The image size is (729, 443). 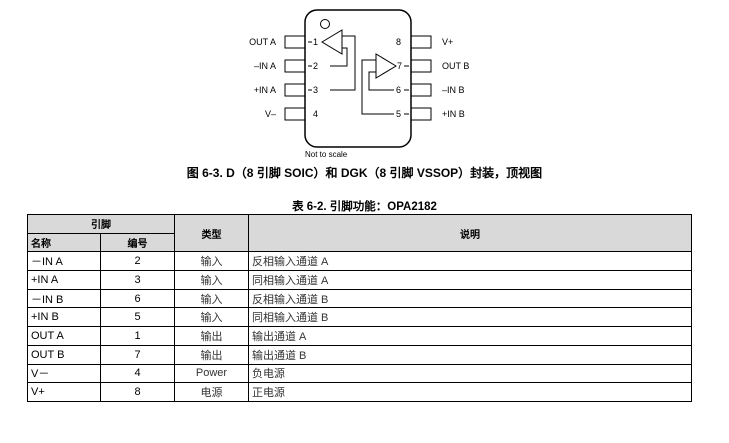 I want to click on chip-body, so click(x=358, y=78).